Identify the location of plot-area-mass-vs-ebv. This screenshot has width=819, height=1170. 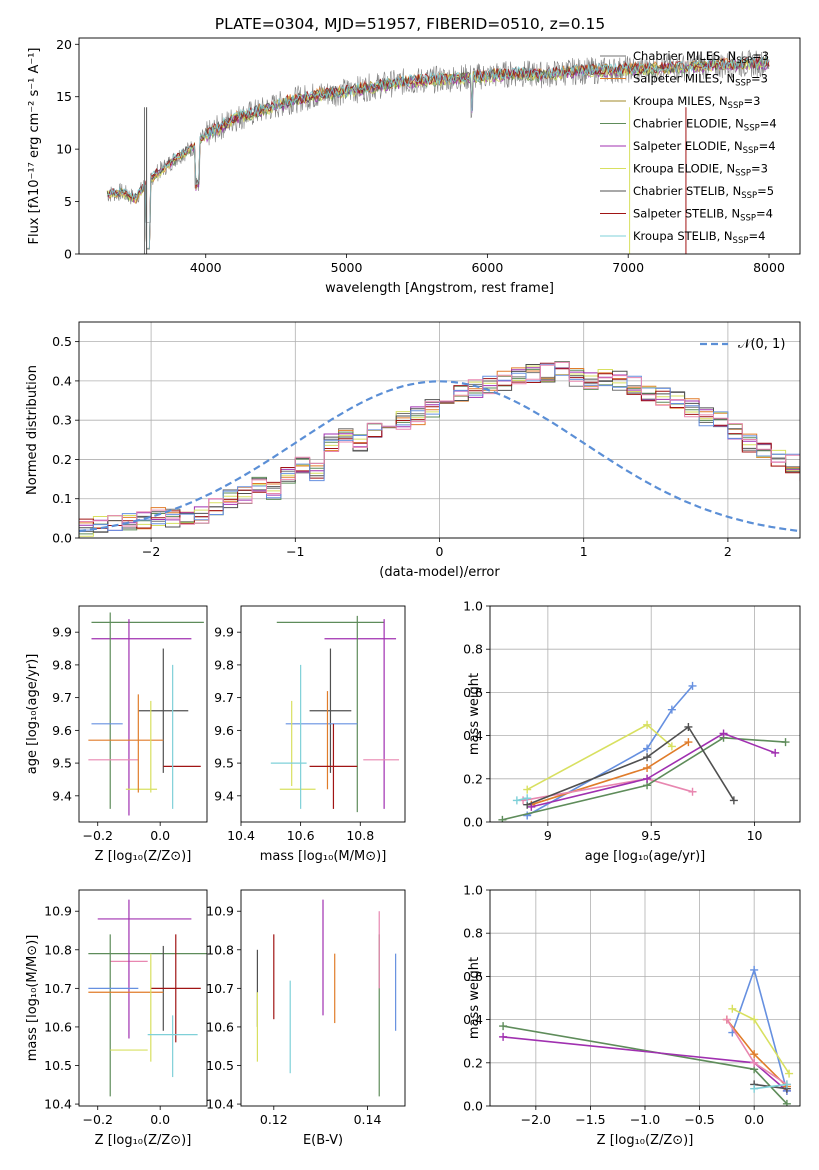
(326, 998).